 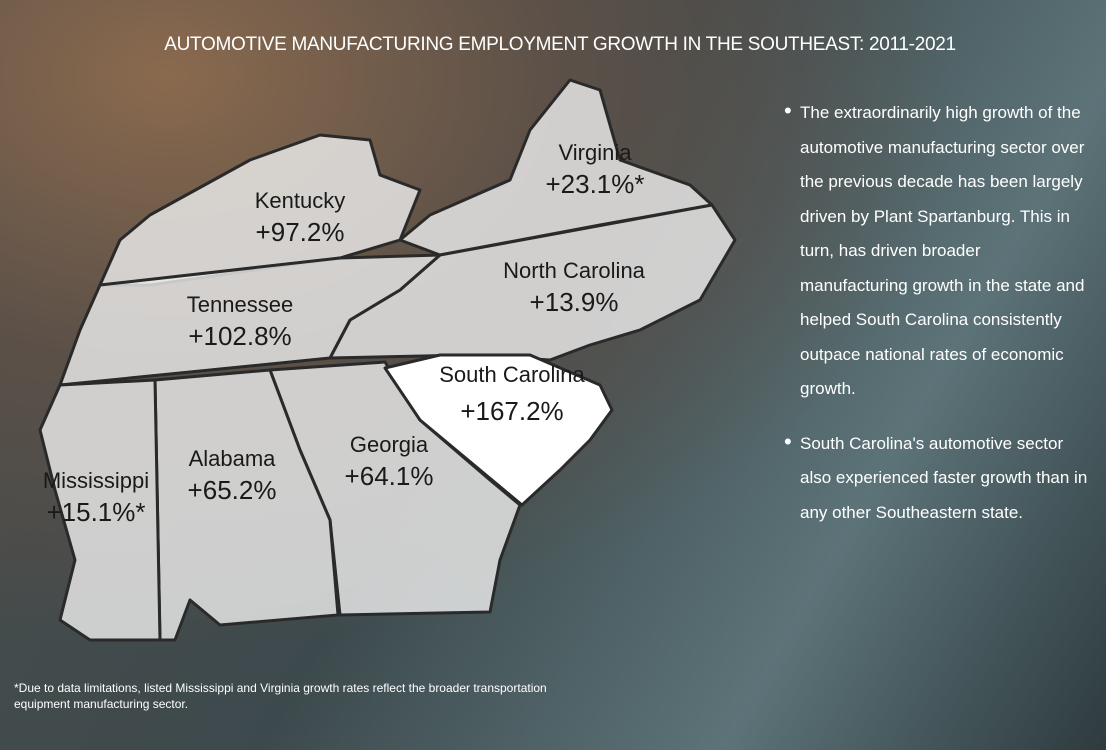 I want to click on state-change: +102.8%, so click(x=239, y=336).